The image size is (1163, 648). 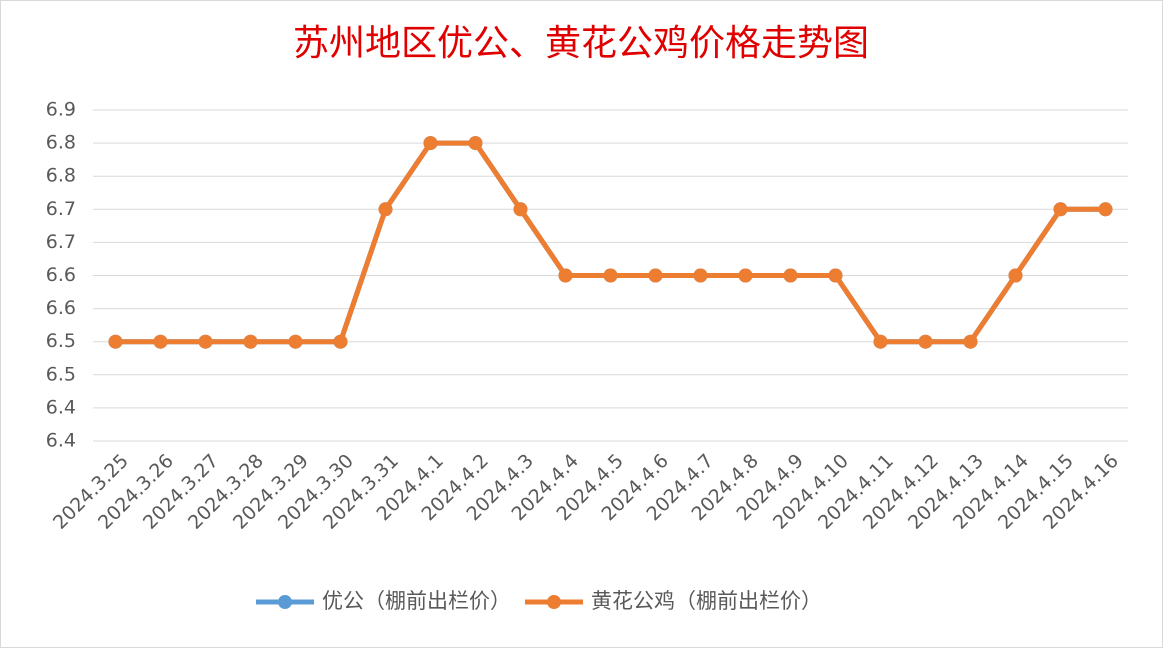 What do you see at coordinates (61, 110) in the screenshot?
I see `y-tick-label: 6.9` at bounding box center [61, 110].